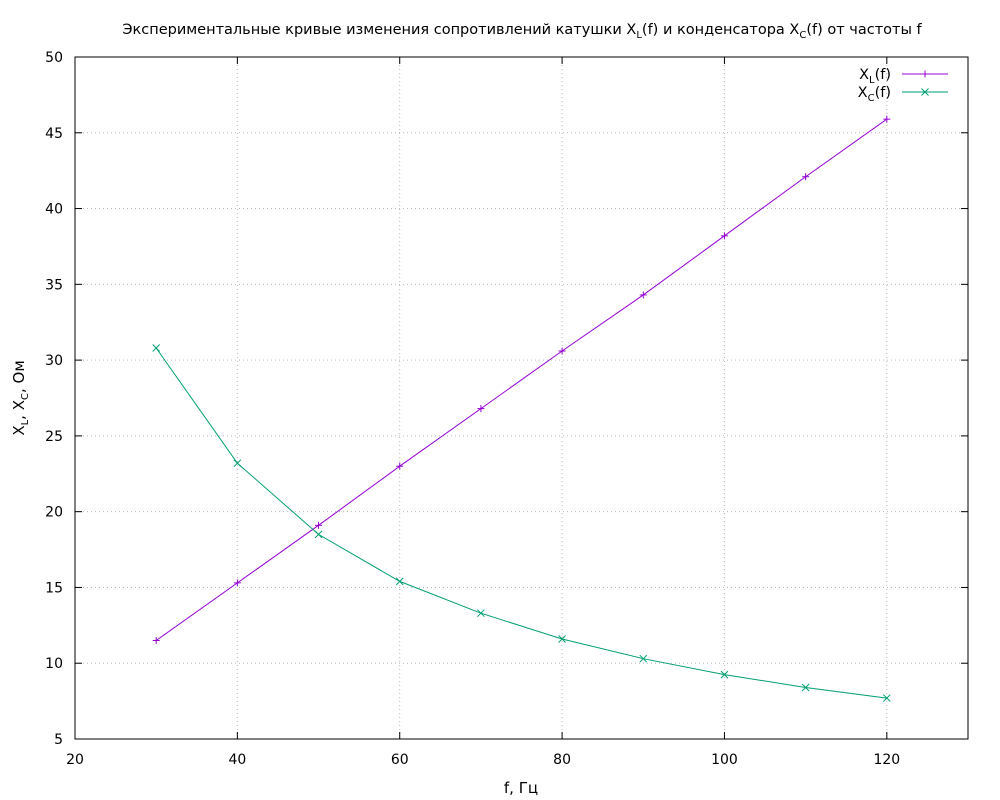 The height and width of the screenshot is (800, 1000). Describe the element at coordinates (54, 437) in the screenshot. I see `y-tick-label: 25` at that location.